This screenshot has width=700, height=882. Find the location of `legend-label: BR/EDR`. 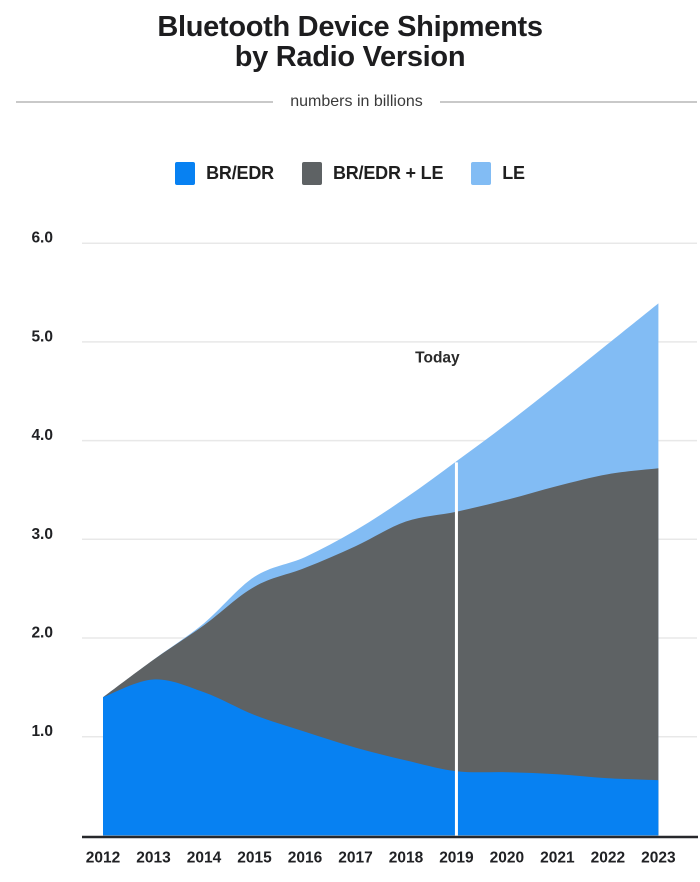

legend-label: BR/EDR is located at coordinates (240, 173).